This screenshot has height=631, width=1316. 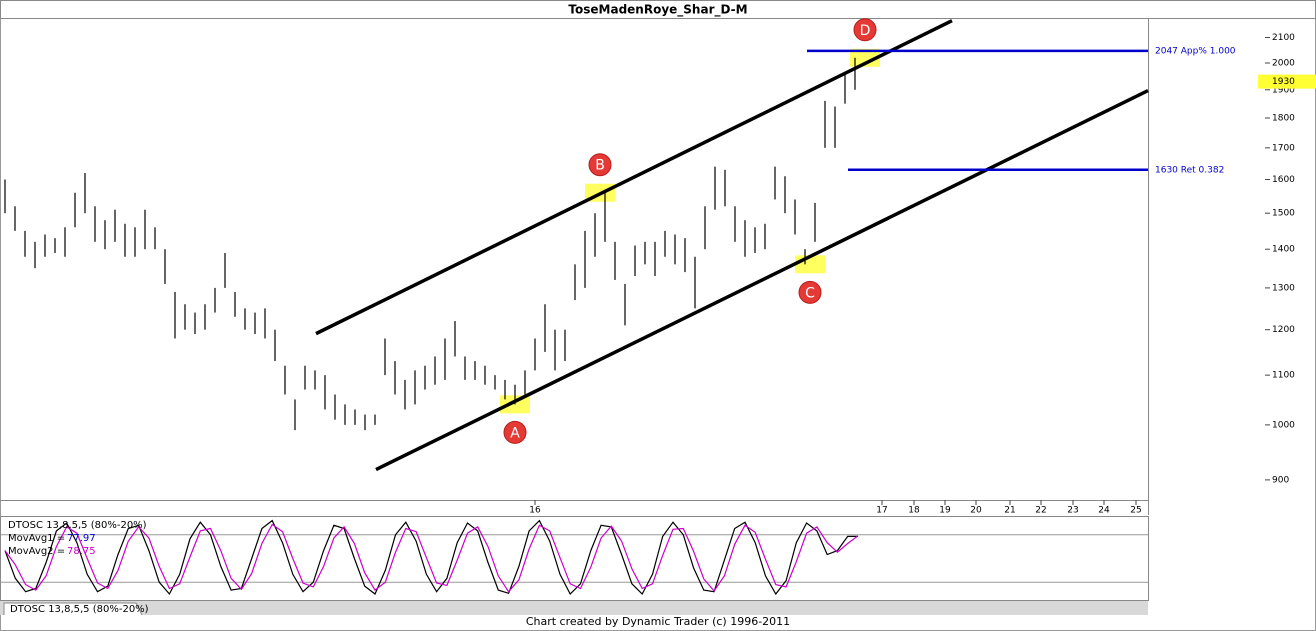 I want to click on y-tick-label: 1700, so click(x=1283, y=148).